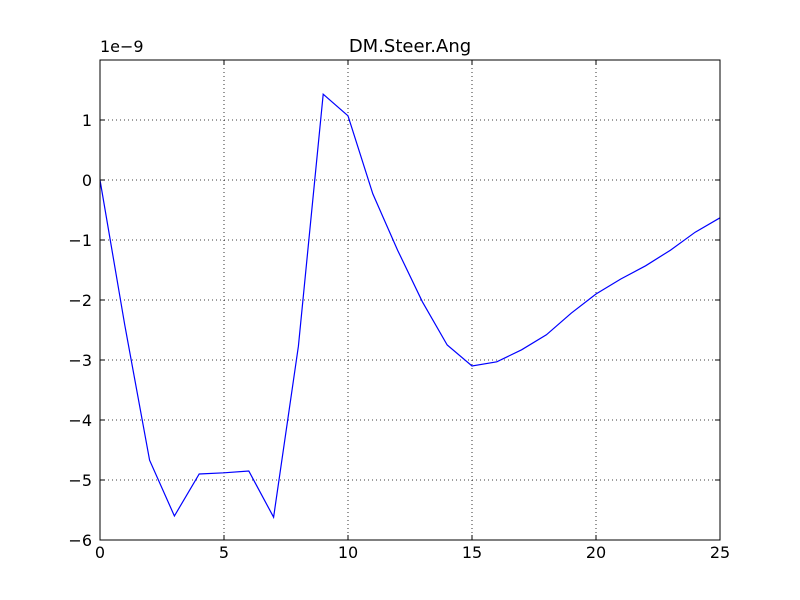  What do you see at coordinates (348, 552) in the screenshot?
I see `x-tick-label: 10` at bounding box center [348, 552].